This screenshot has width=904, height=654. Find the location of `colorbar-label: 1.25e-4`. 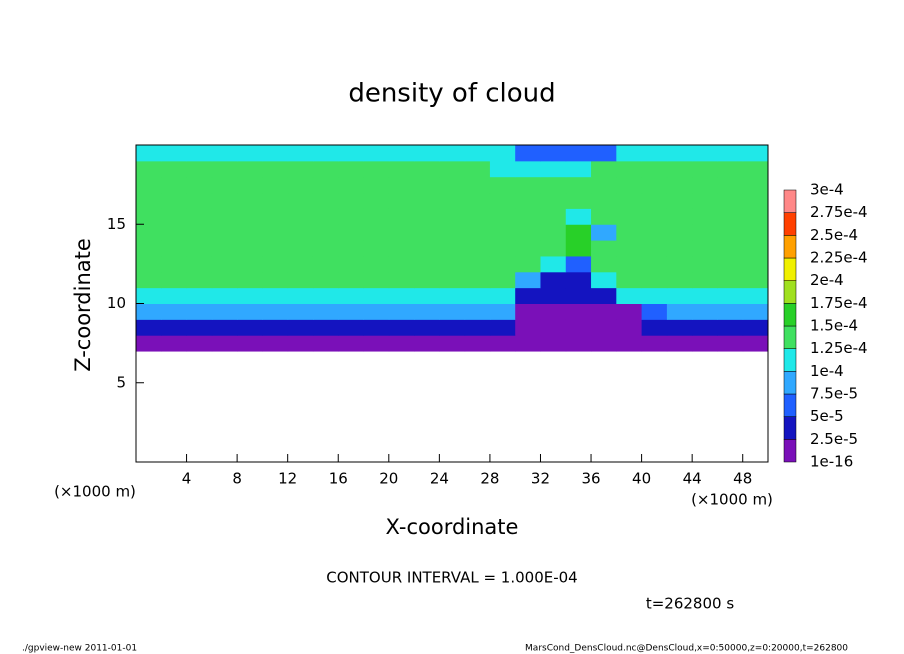

colorbar-label: 1.25e-4 is located at coordinates (839, 348).